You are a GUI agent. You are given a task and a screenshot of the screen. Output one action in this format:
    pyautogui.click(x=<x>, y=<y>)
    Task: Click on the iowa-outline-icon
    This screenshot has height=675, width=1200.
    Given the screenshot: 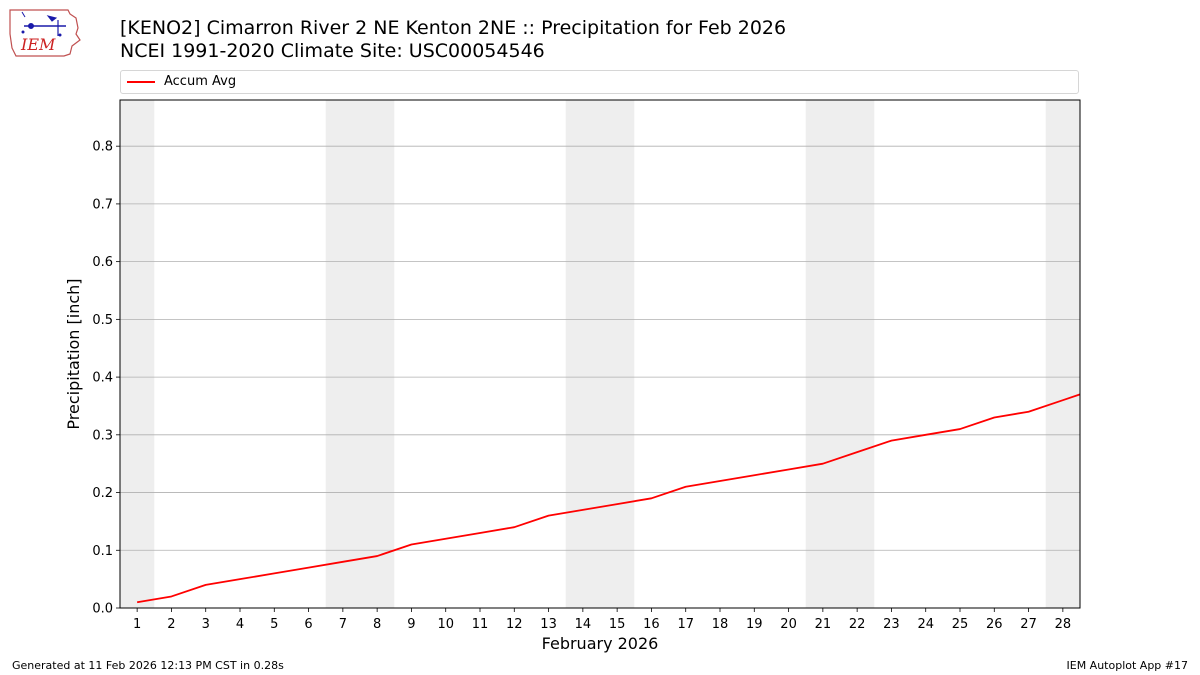 What is the action you would take?
    pyautogui.click(x=45, y=33)
    